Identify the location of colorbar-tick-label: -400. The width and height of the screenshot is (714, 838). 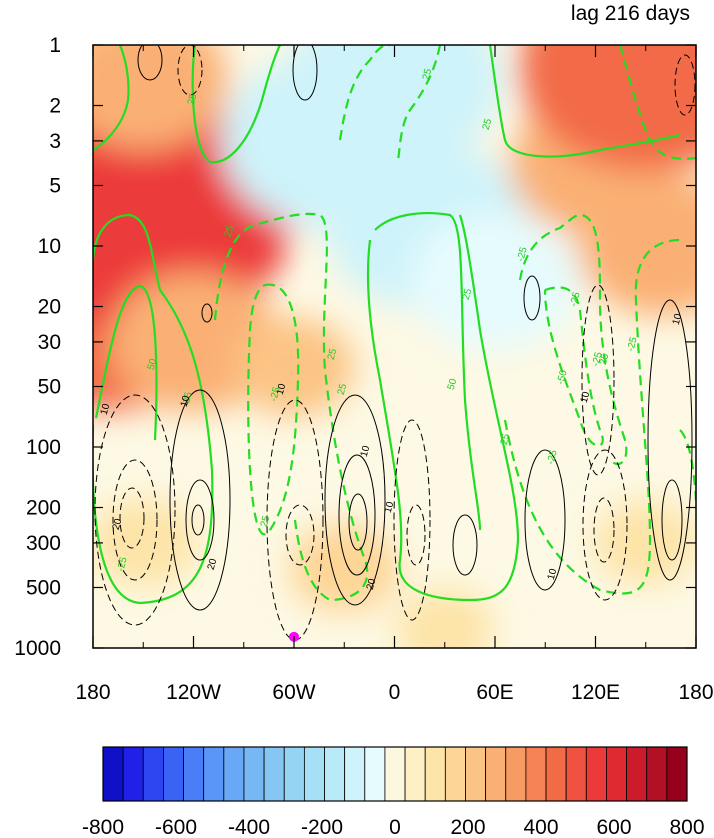
(249, 827).